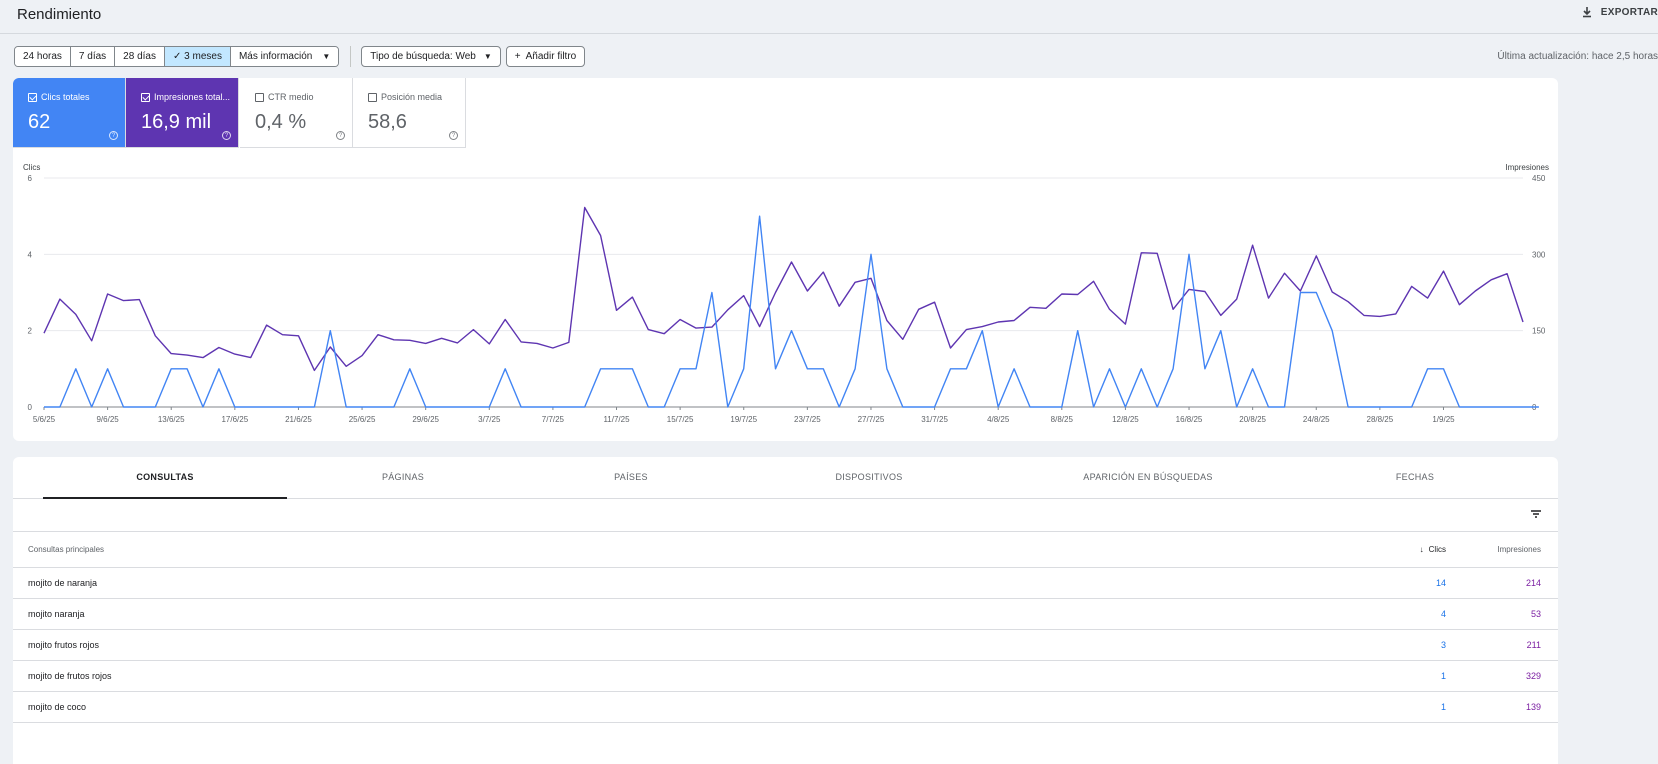  Describe the element at coordinates (1536, 514) in the screenshot. I see `filter-list-icon` at that location.